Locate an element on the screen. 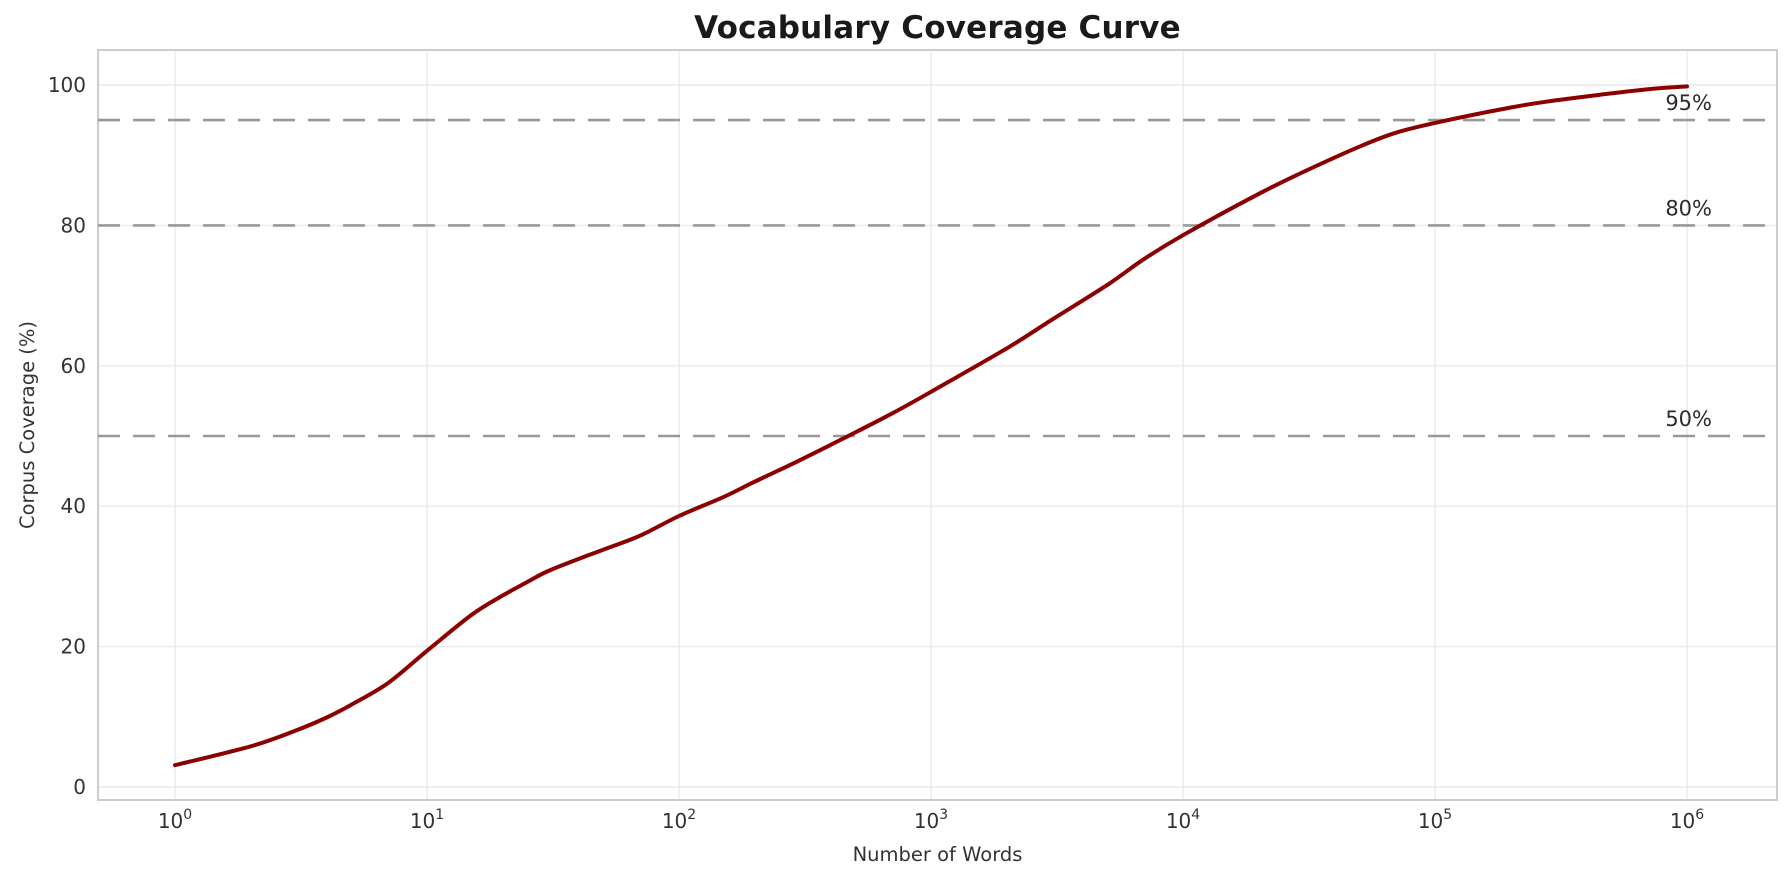 The image size is (1784, 883). y-tick-label-80: 80 is located at coordinates (73, 225).